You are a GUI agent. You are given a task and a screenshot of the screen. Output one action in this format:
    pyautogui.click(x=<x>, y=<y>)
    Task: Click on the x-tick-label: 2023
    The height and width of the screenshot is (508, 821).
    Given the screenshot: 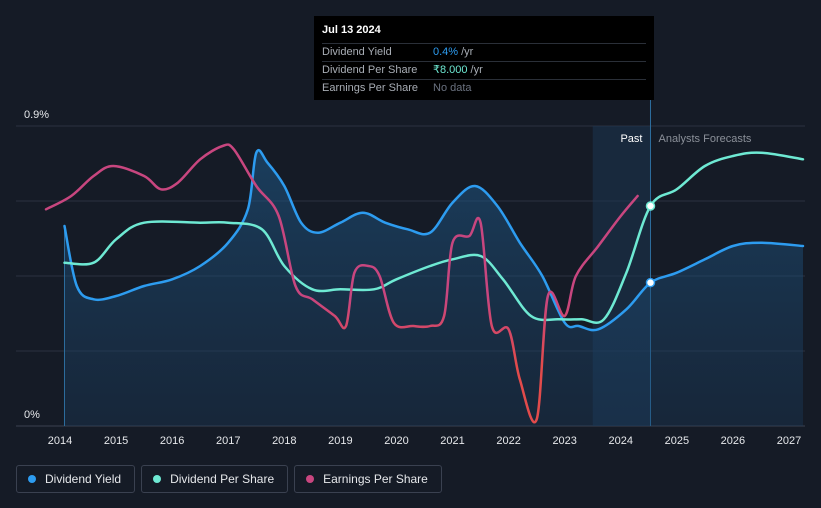 What is the action you would take?
    pyautogui.click(x=564, y=441)
    